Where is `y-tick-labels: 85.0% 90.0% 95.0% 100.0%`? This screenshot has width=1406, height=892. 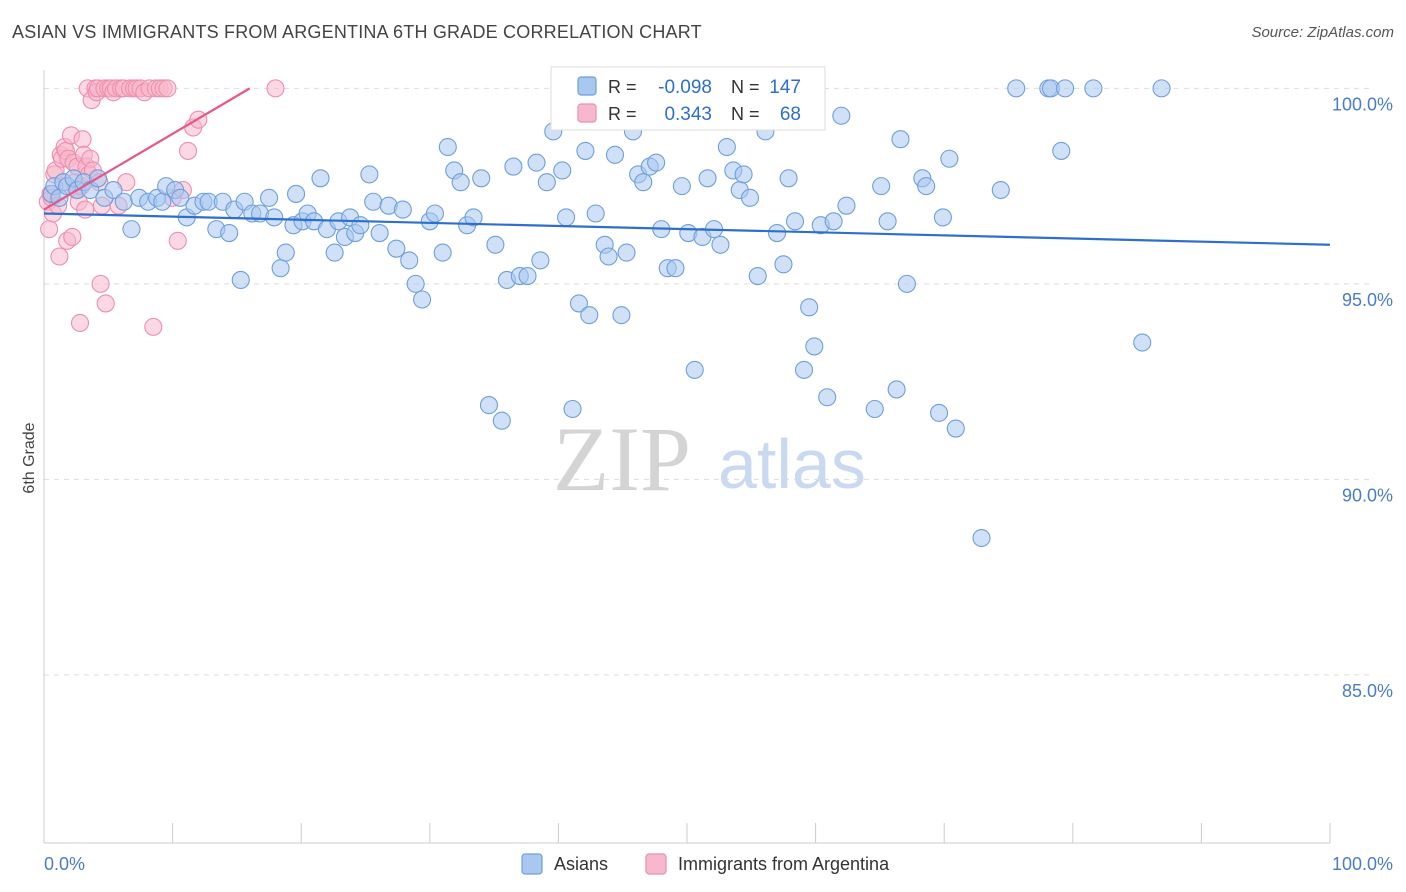 y-tick-labels: 85.0% 90.0% 95.0% 100.0% is located at coordinates (1362, 397).